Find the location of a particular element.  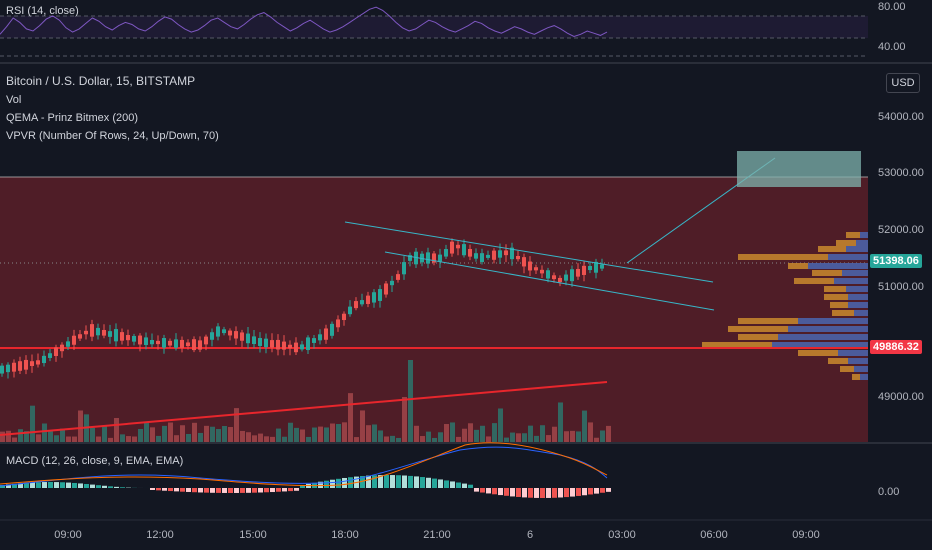

currency-button: USD is located at coordinates (903, 83).